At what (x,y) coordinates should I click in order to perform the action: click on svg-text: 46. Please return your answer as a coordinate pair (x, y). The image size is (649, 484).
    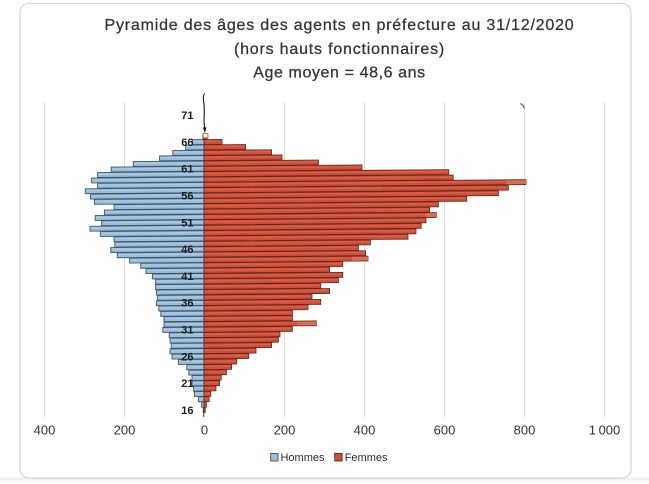
    Looking at the image, I should click on (187, 250).